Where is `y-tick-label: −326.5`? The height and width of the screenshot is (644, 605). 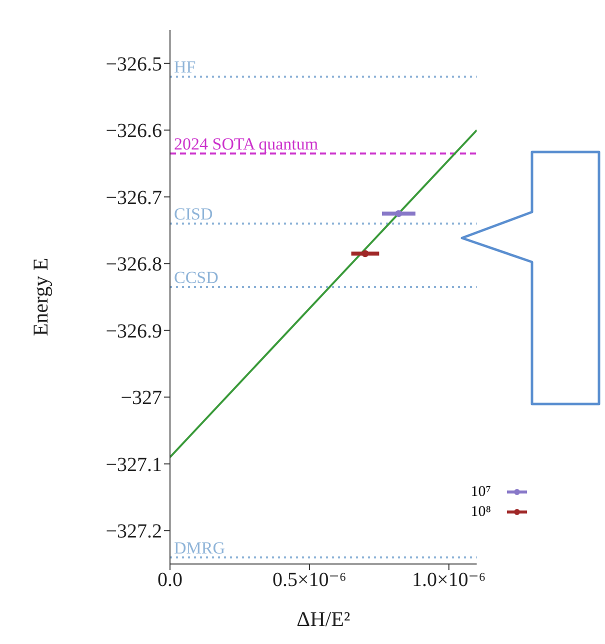
y-tick-label: −326.5 is located at coordinates (134, 64).